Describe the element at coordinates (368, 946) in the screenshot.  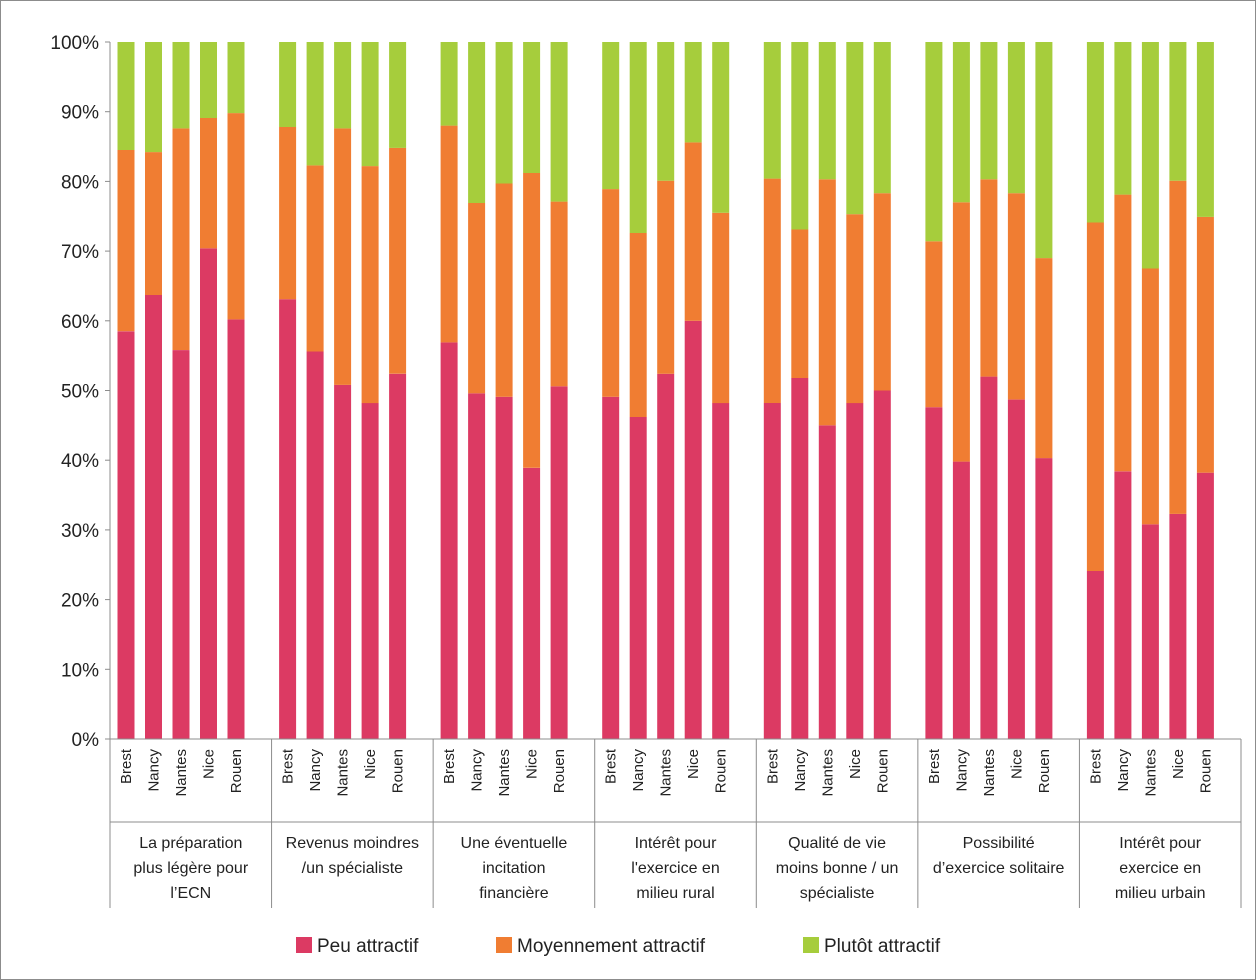
I see `legend-label-1: Peu attractif` at that location.